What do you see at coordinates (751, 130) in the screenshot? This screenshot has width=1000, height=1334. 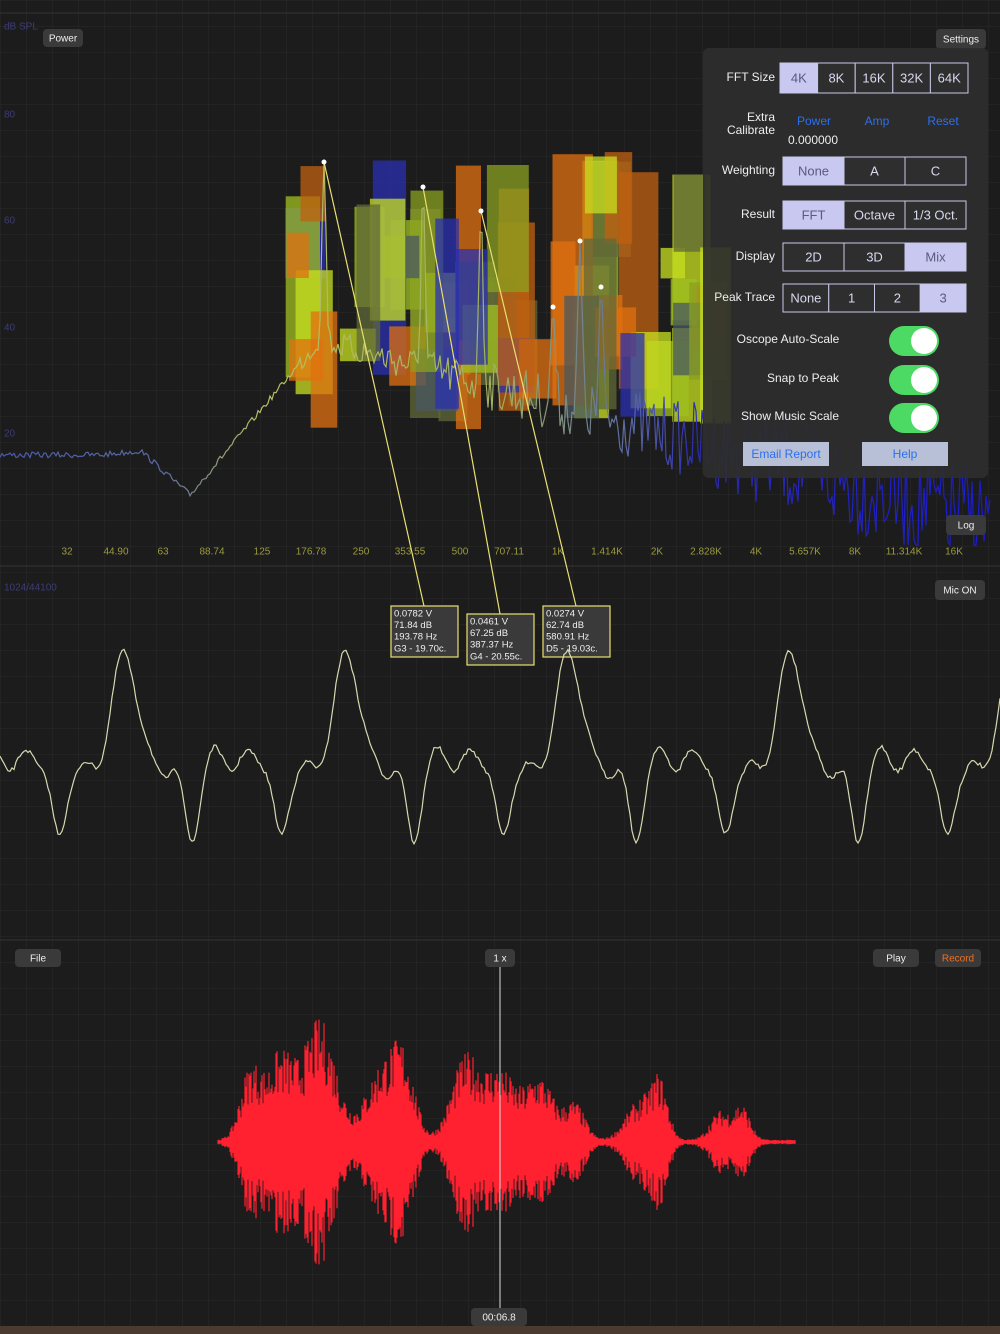 I see `setting-label: Calibrate` at bounding box center [751, 130].